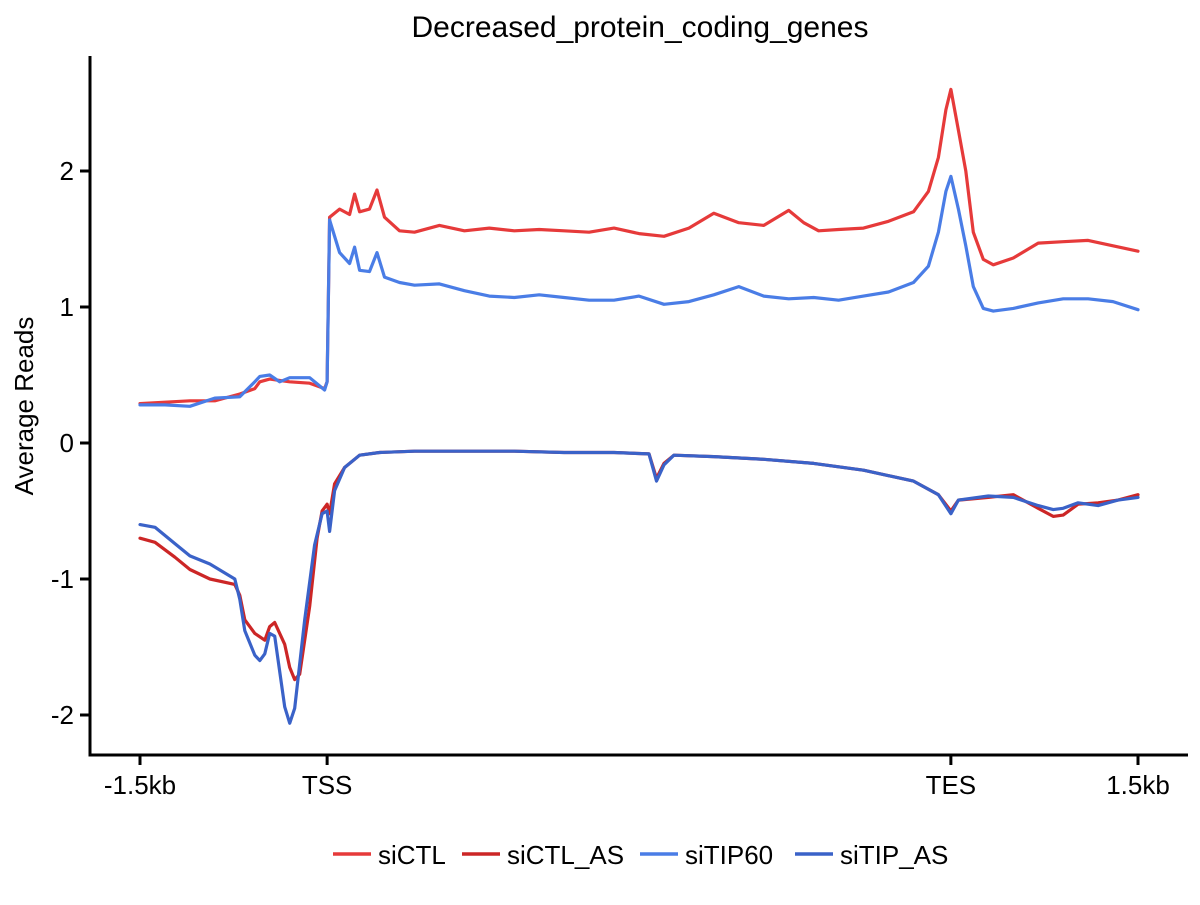 Image resolution: width=1200 pixels, height=905 pixels. What do you see at coordinates (412, 855) in the screenshot?
I see `legend-label: siCTL` at bounding box center [412, 855].